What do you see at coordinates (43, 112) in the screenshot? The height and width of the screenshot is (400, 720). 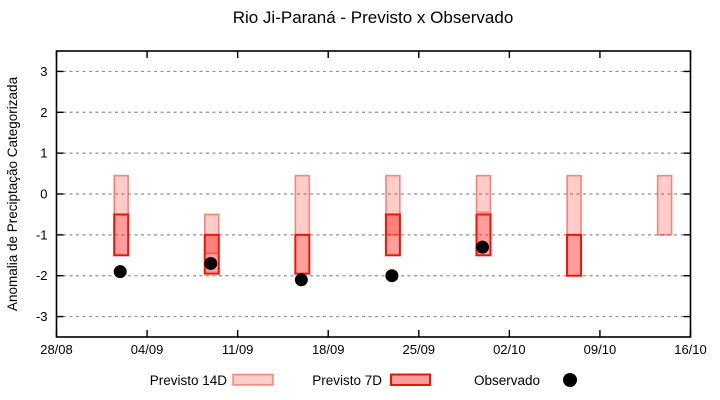 I see `y-tick-label: 2` at bounding box center [43, 112].